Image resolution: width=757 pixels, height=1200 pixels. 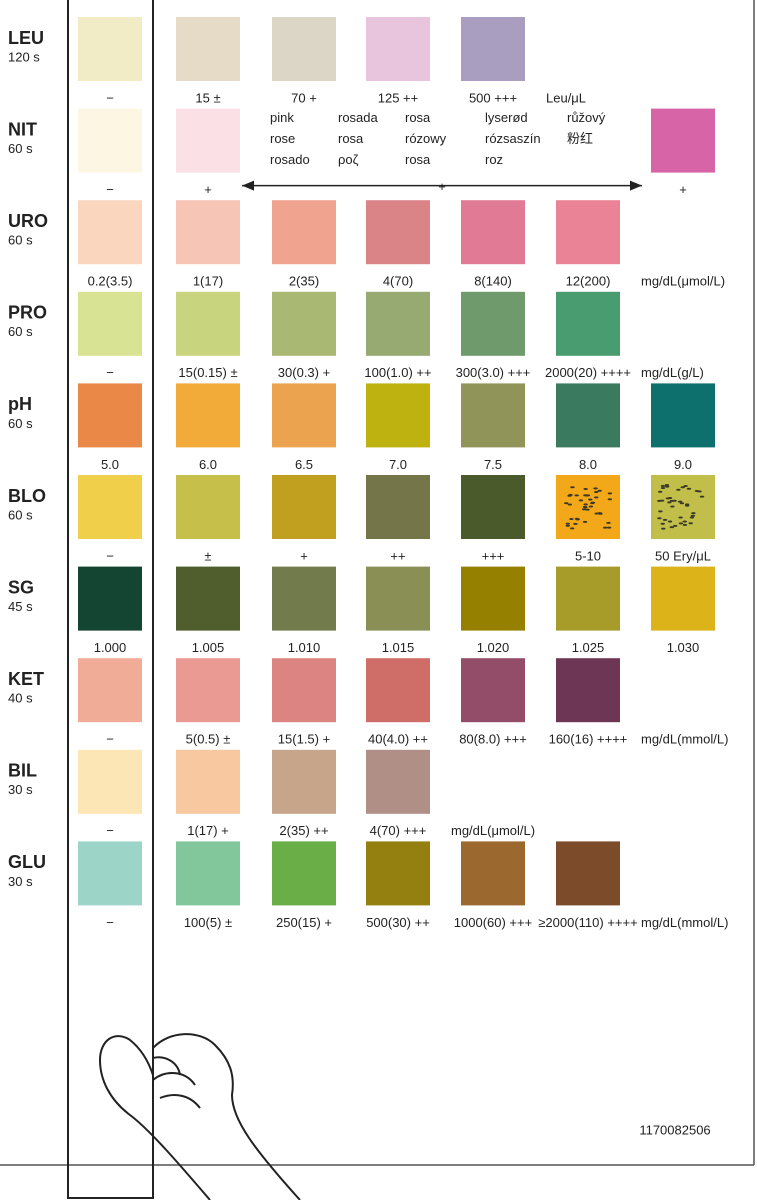 I want to click on swatch-label: 40(4.0) ++, so click(x=398, y=739).